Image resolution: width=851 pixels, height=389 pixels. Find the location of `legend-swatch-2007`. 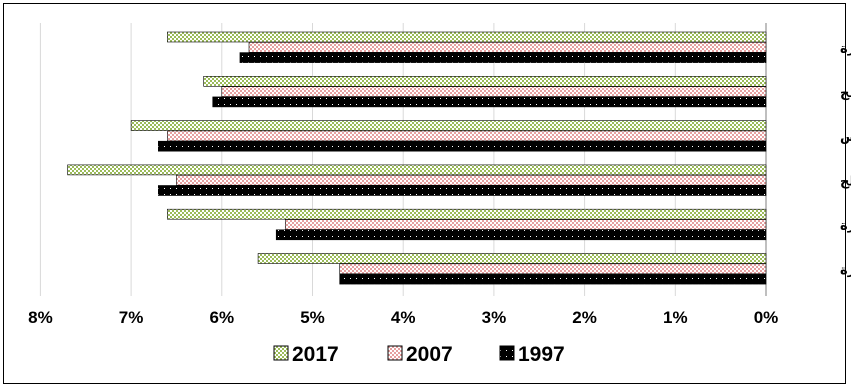

legend-swatch-2007 is located at coordinates (395, 353).